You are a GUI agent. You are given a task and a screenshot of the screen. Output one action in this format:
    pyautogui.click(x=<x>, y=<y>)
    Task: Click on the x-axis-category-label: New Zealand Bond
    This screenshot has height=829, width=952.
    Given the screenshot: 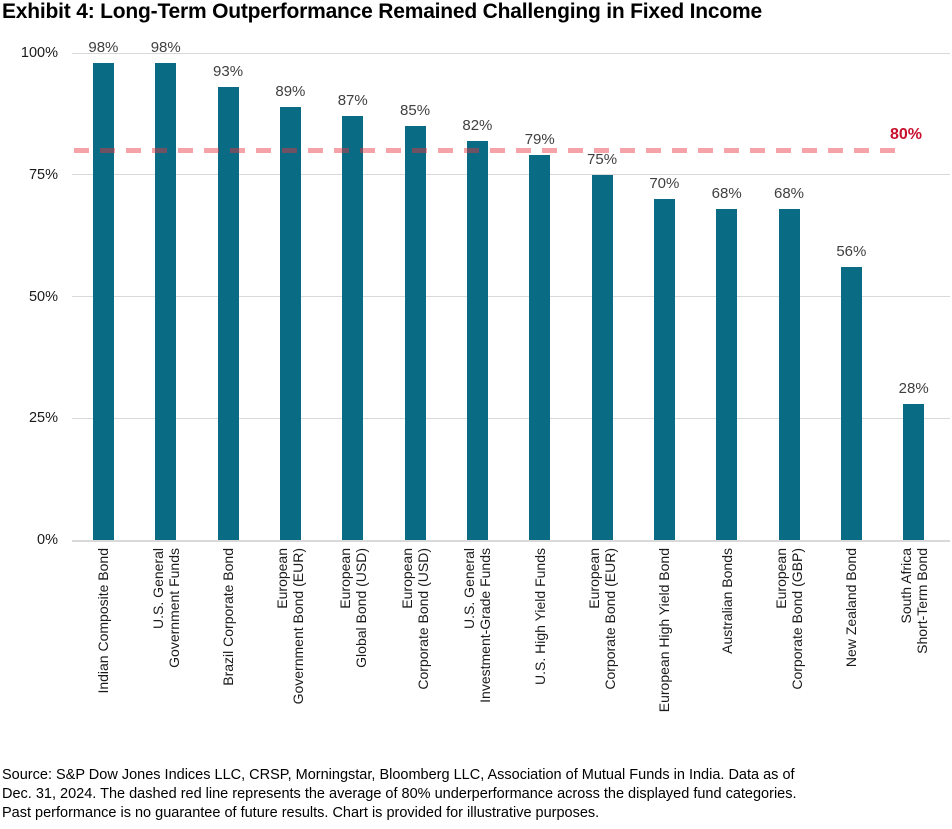 What is the action you would take?
    pyautogui.click(x=851, y=653)
    